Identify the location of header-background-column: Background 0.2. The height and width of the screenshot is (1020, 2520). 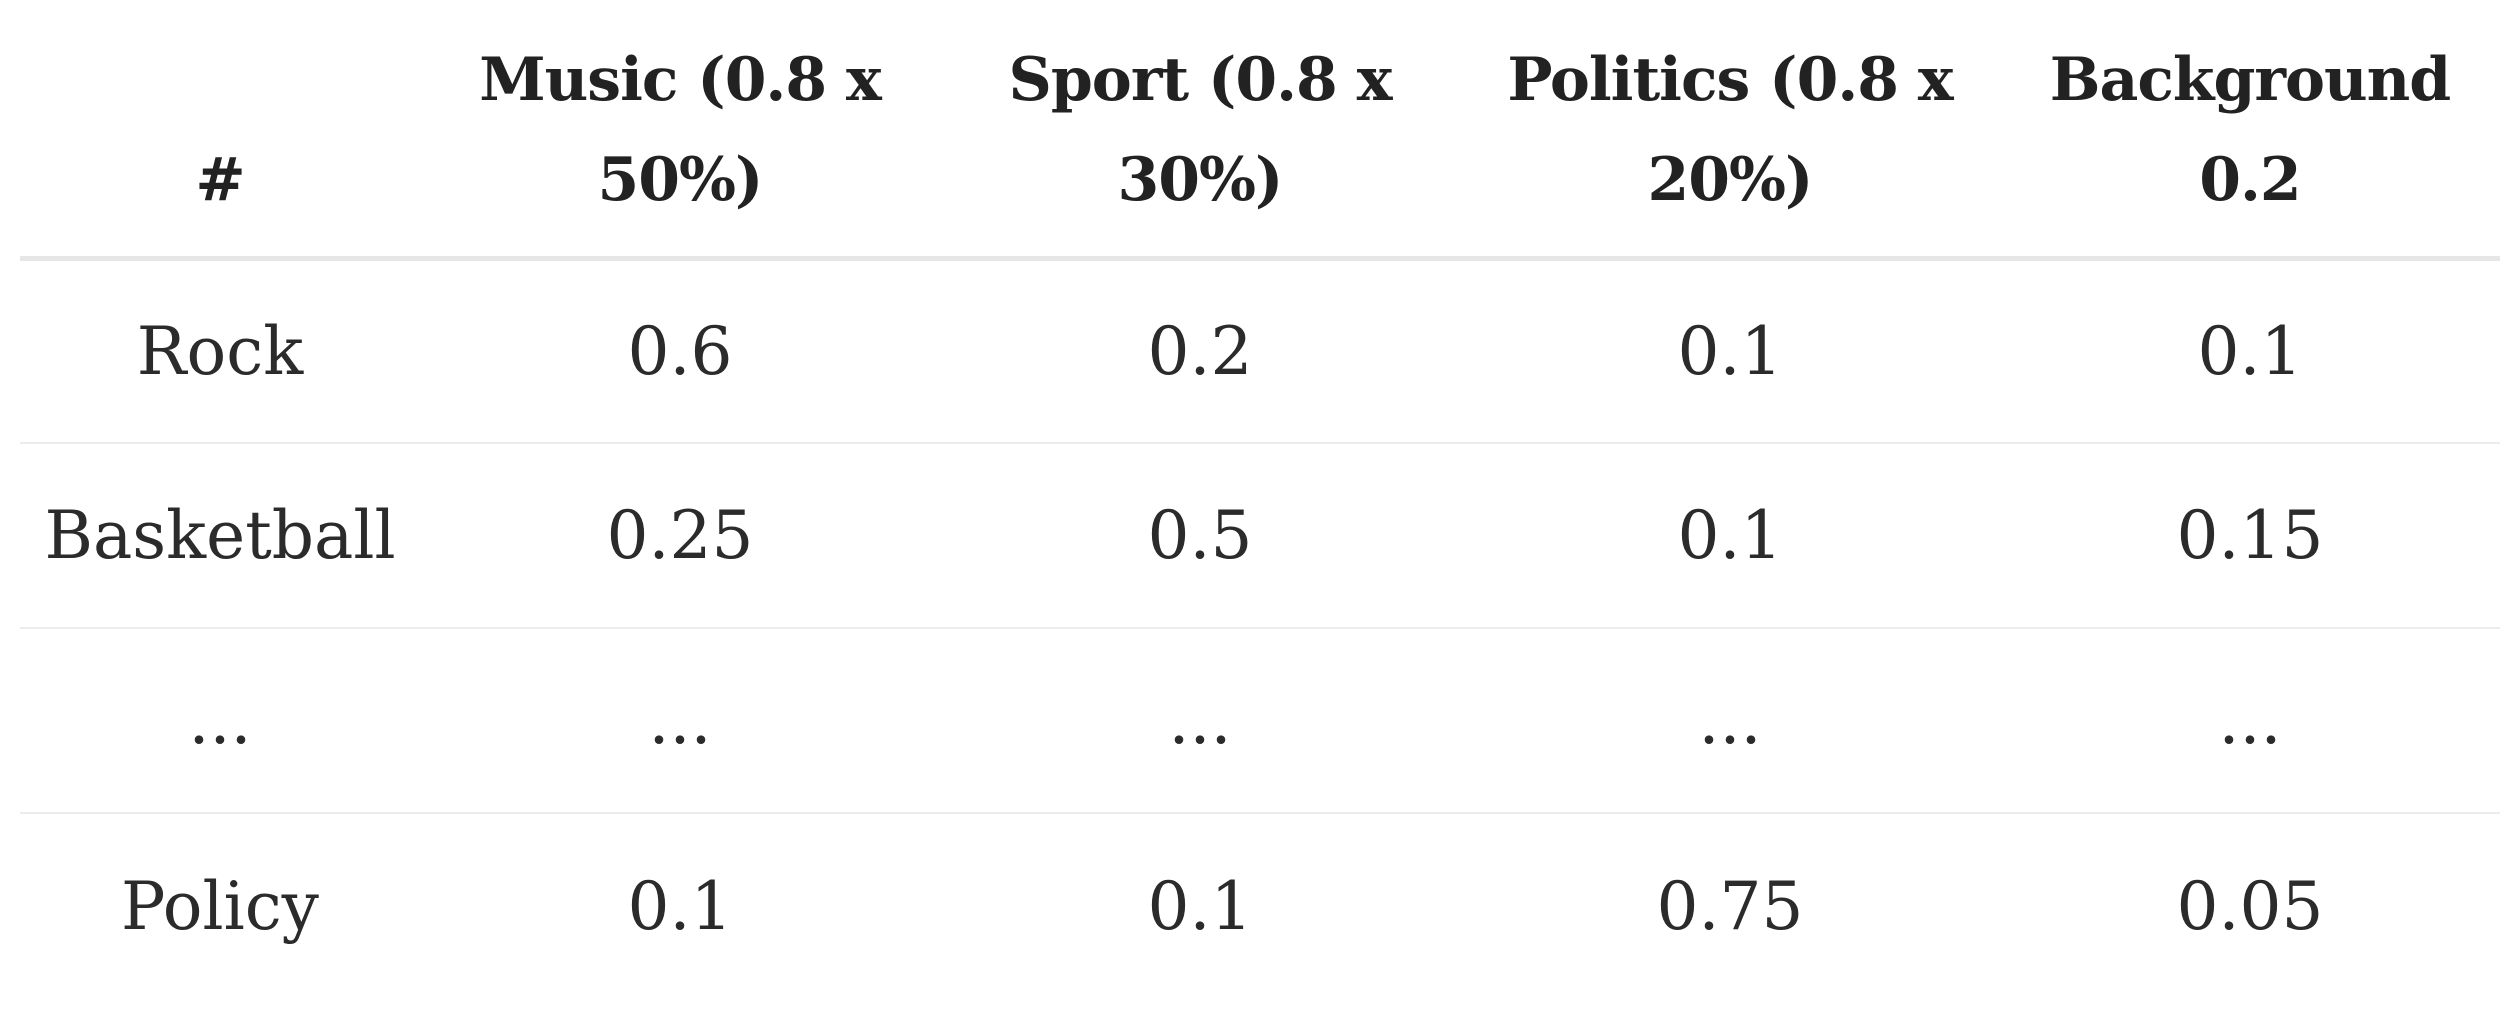
(2250, 130).